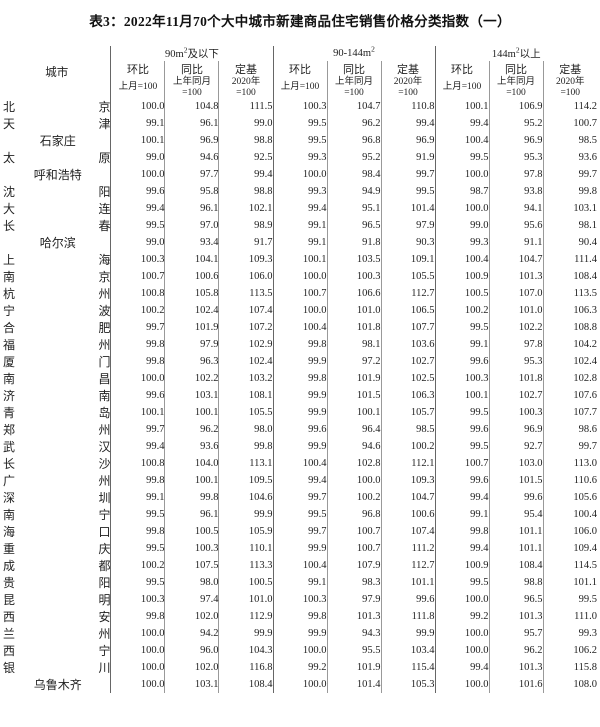 This screenshot has width=600, height=727. What do you see at coordinates (462, 260) in the screenshot?
I see `cell-mom-over144: 100.4` at bounding box center [462, 260].